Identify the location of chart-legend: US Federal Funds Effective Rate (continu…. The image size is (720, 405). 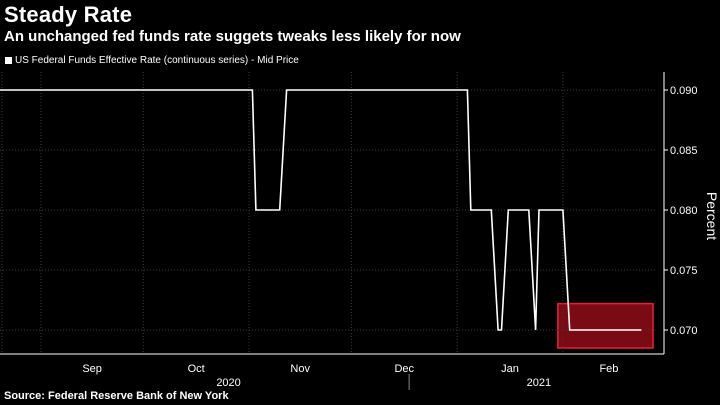
(152, 60).